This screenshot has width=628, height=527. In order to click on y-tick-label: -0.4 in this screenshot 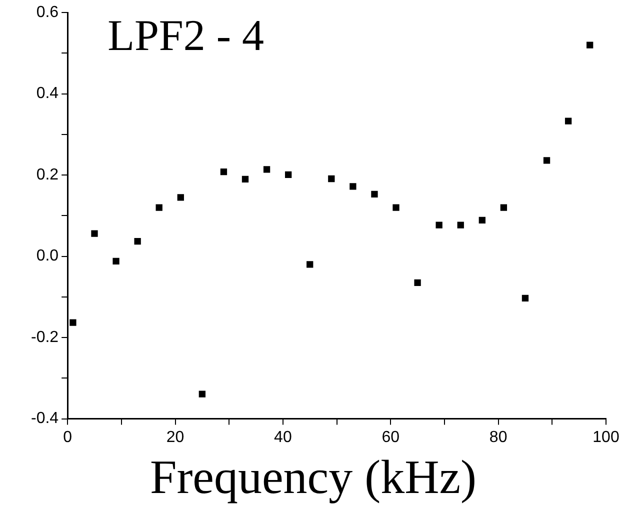, I will do `click(44, 419)`.